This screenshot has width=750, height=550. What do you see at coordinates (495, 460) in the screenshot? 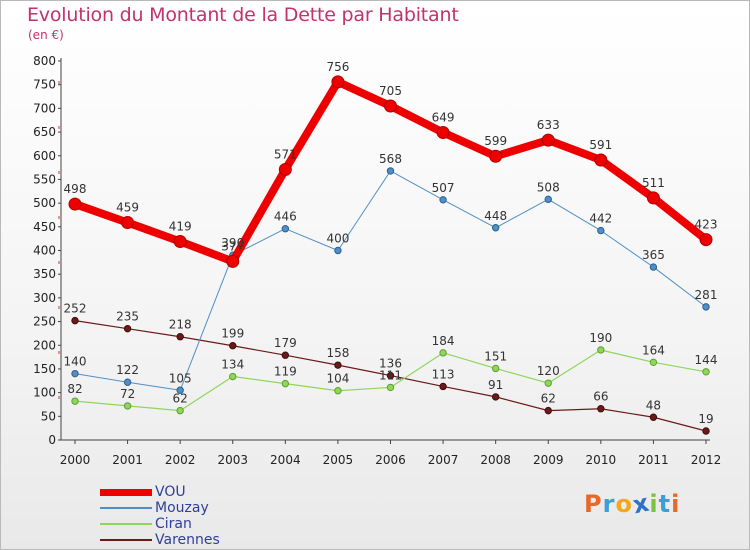
I see `x-tick-label: 2008` at bounding box center [495, 460].